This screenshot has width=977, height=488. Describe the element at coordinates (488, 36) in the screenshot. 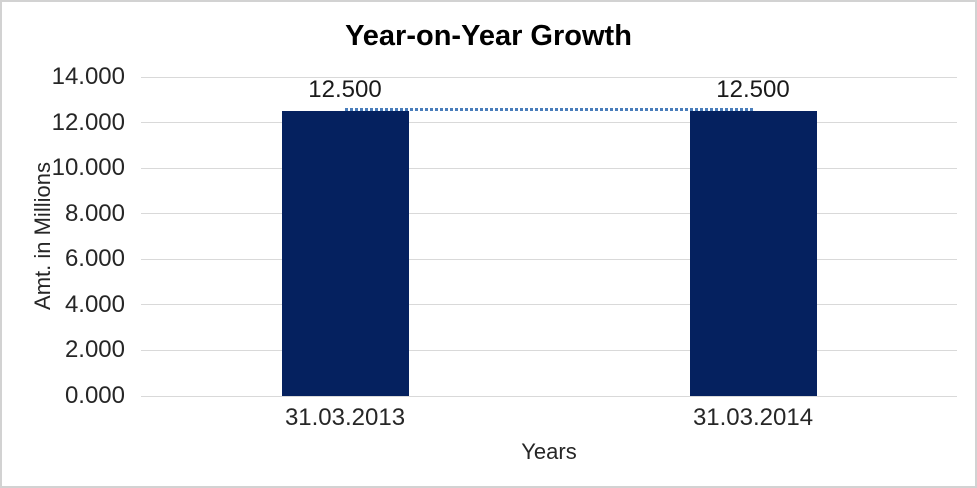

I see `chart-title: Year-on-Year Growth` at that location.